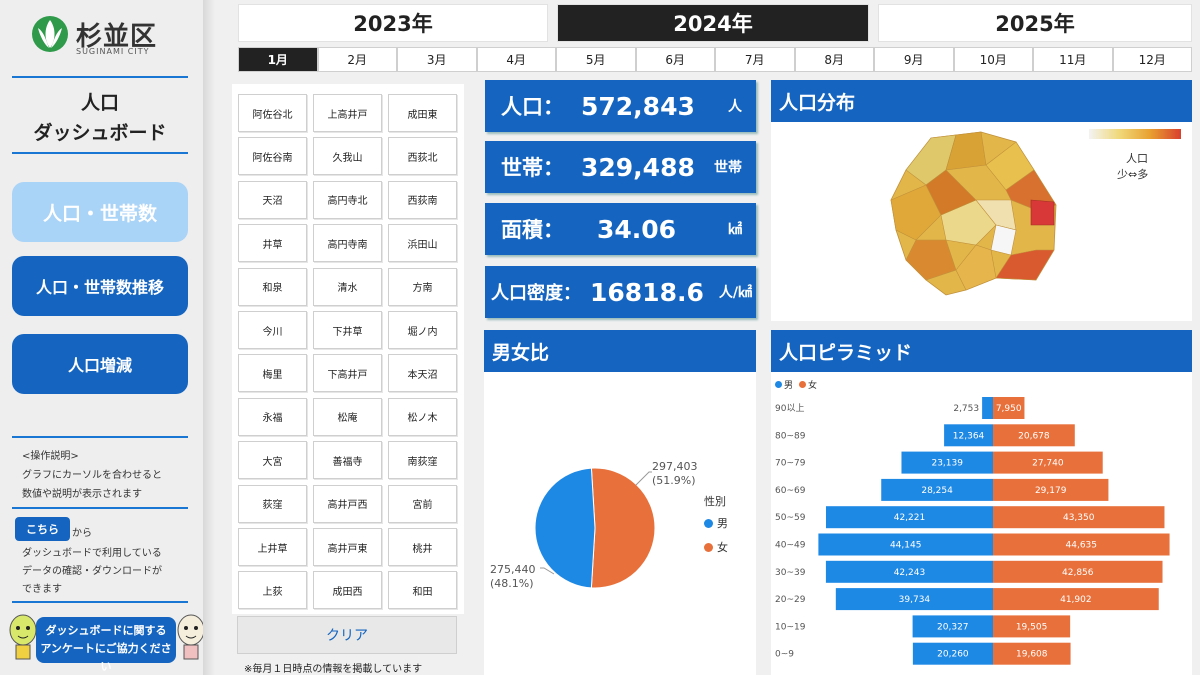 The width and height of the screenshot is (1200, 675). I want to click on district-button: 天沼, so click(272, 199).